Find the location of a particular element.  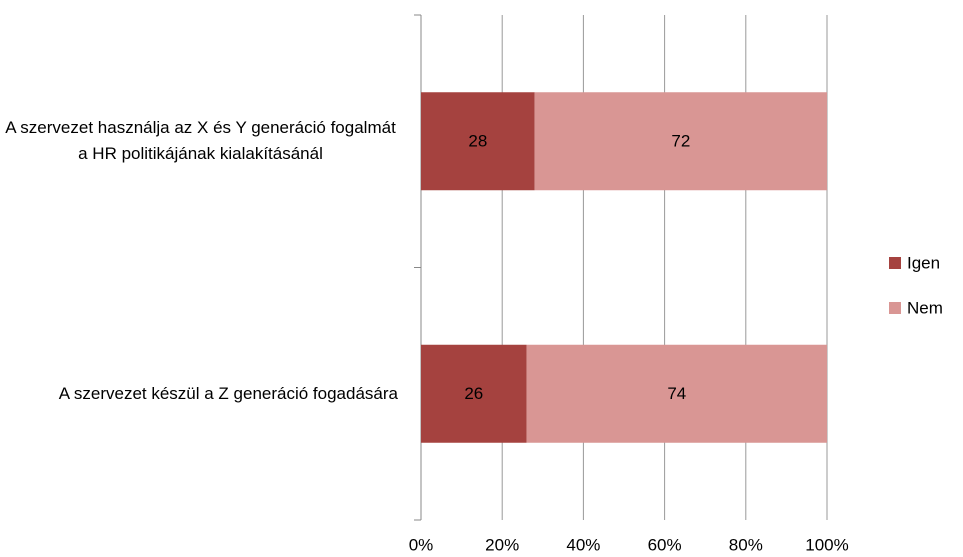

x-tick-label: 100% is located at coordinates (826, 544).